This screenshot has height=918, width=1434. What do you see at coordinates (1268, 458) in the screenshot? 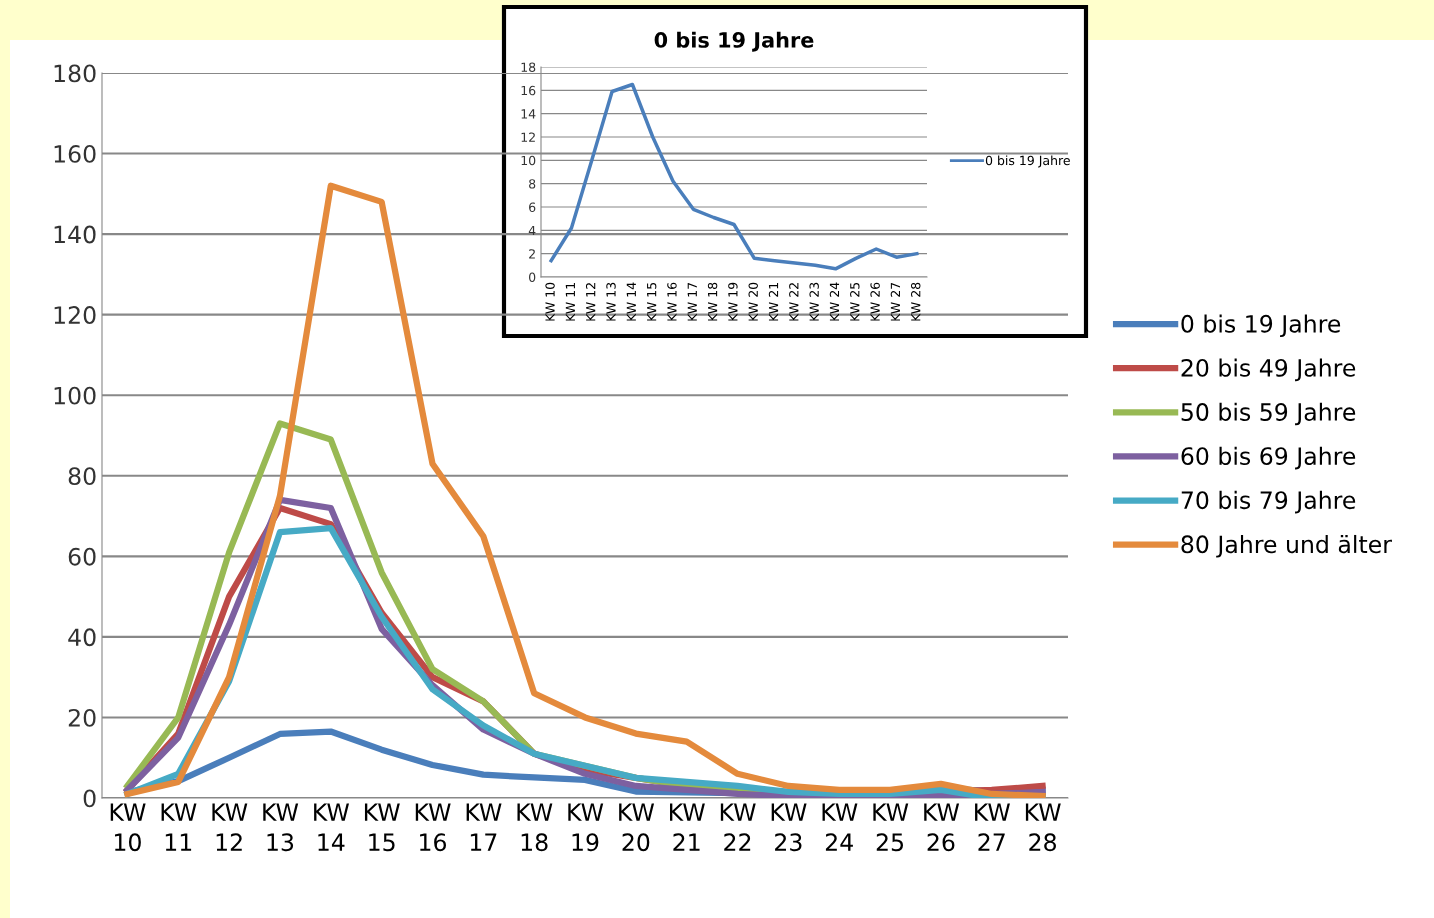
I see `legend-label: 60 bis 69 Jahre` at bounding box center [1268, 458].